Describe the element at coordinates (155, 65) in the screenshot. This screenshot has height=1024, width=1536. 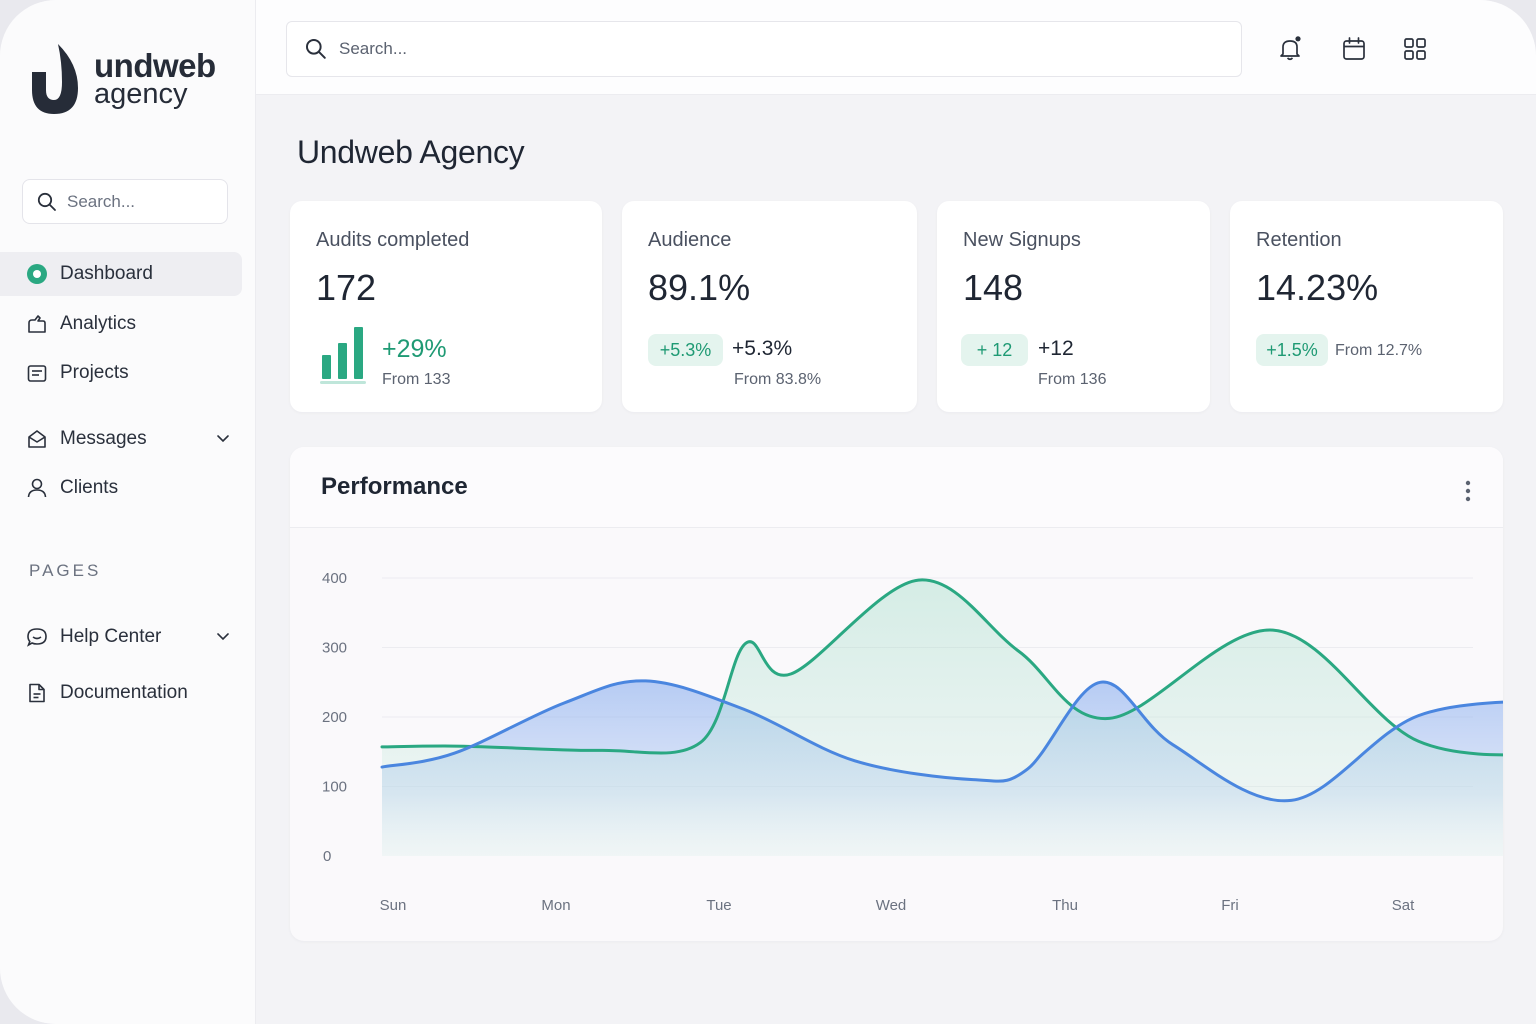
I see `brand-name: undweb` at that location.